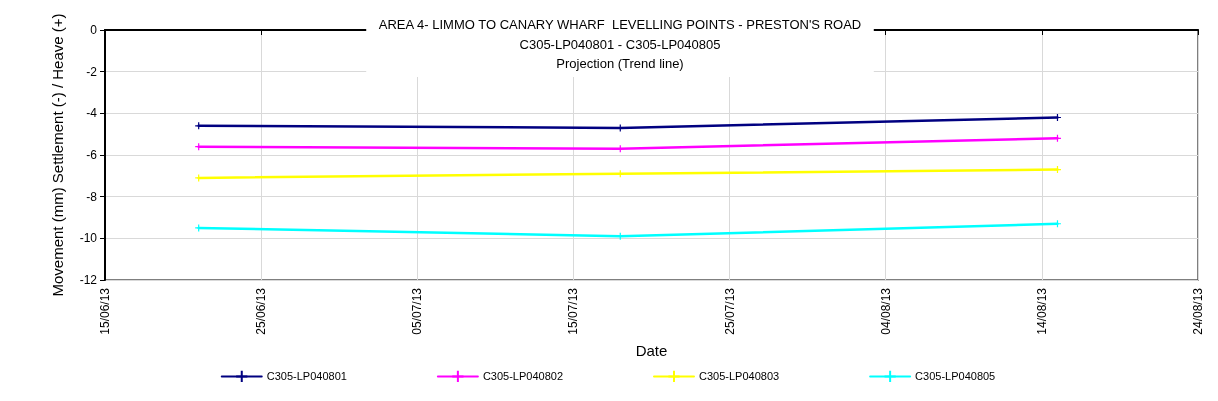 This screenshot has width=1218, height=401. I want to click on x-tick-label: 24/08/13, so click(1198, 311).